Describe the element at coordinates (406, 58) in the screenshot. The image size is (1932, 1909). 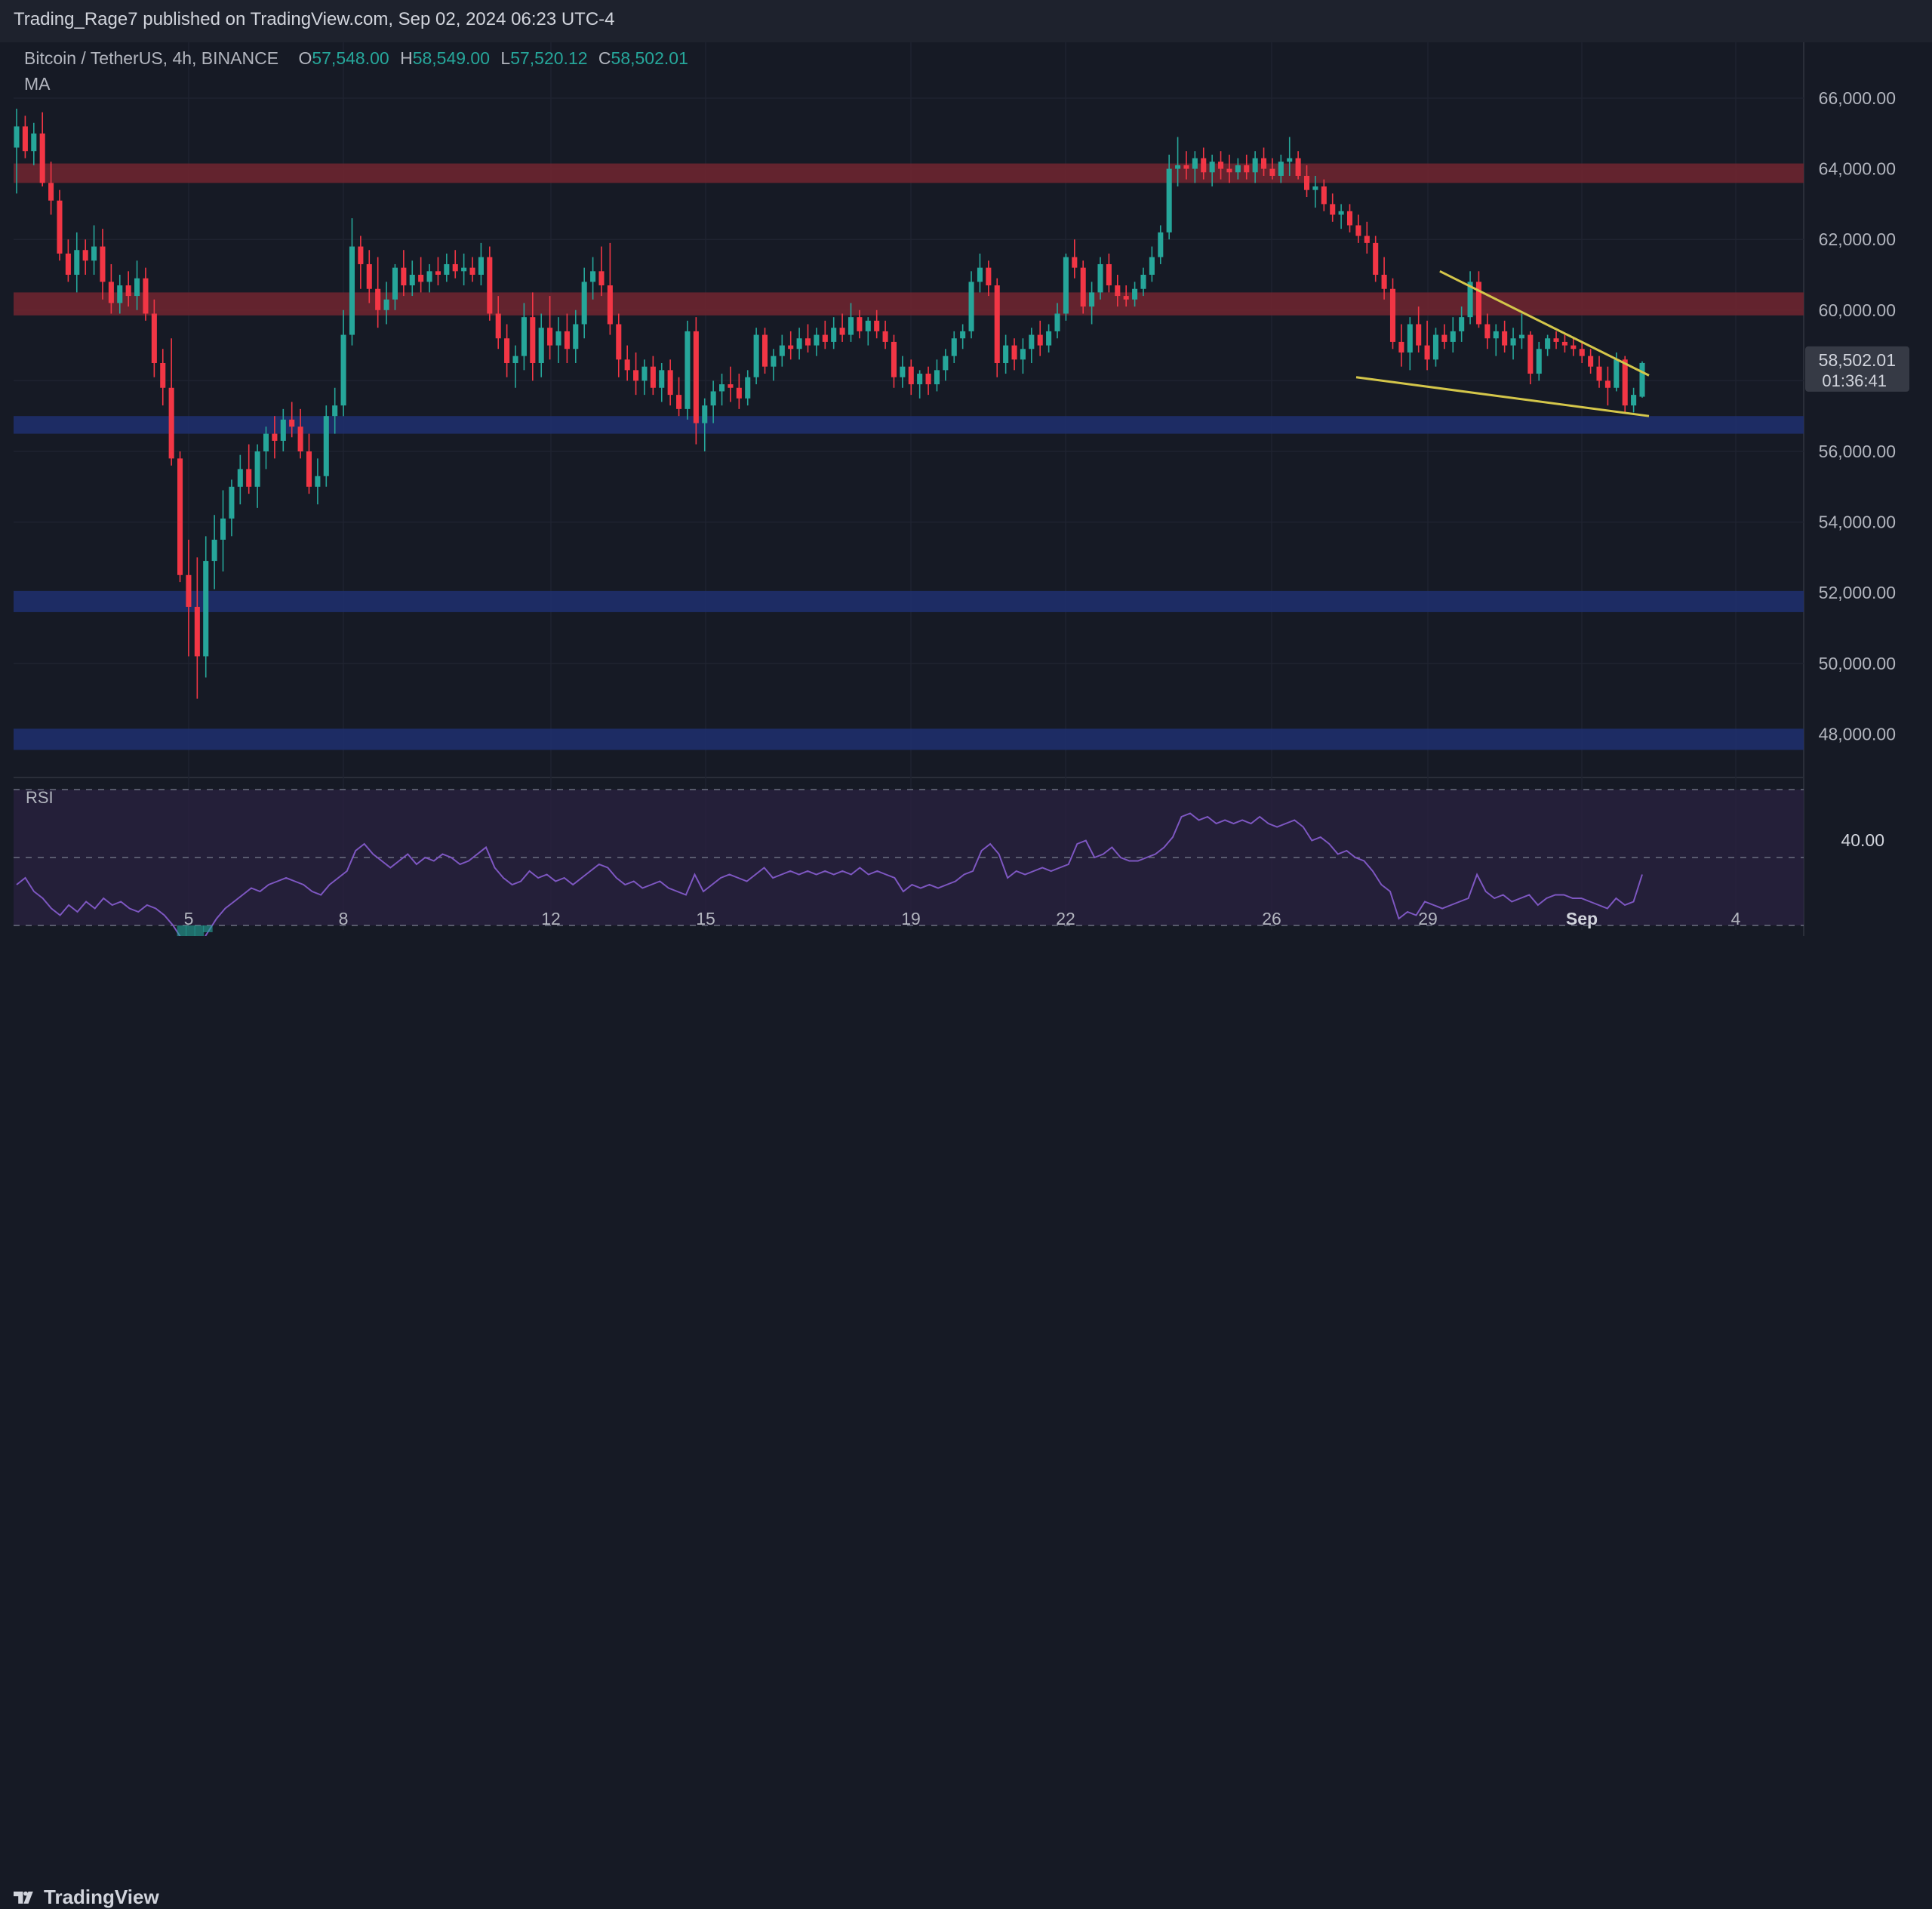
I see `high-label: H` at that location.